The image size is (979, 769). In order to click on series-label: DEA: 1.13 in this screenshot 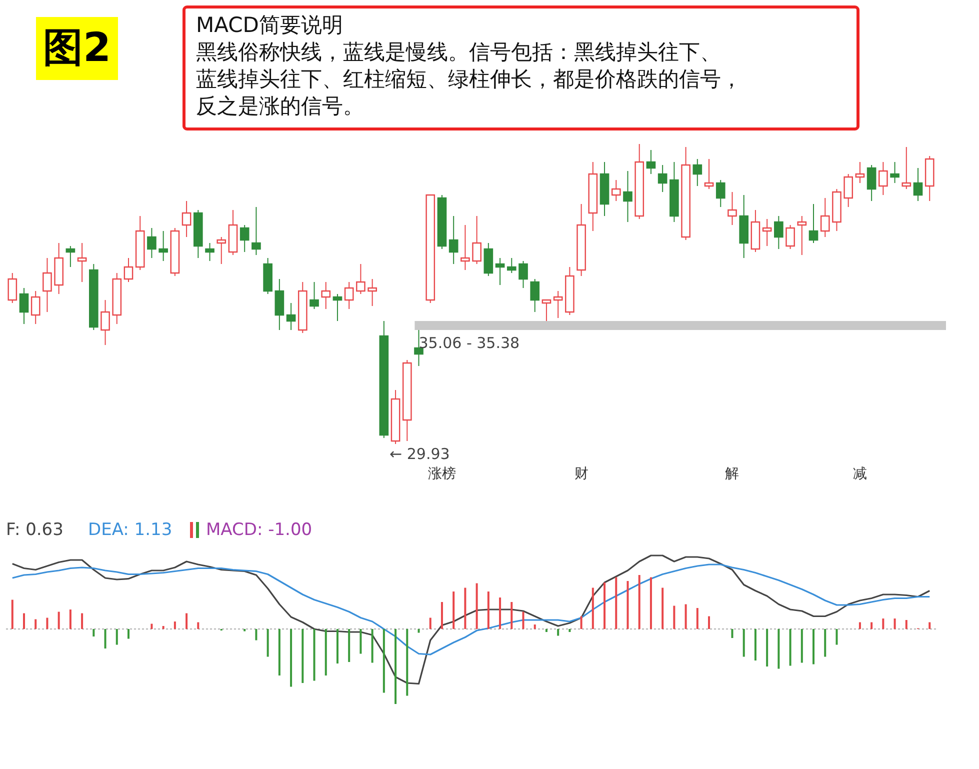, I will do `click(130, 530)`.